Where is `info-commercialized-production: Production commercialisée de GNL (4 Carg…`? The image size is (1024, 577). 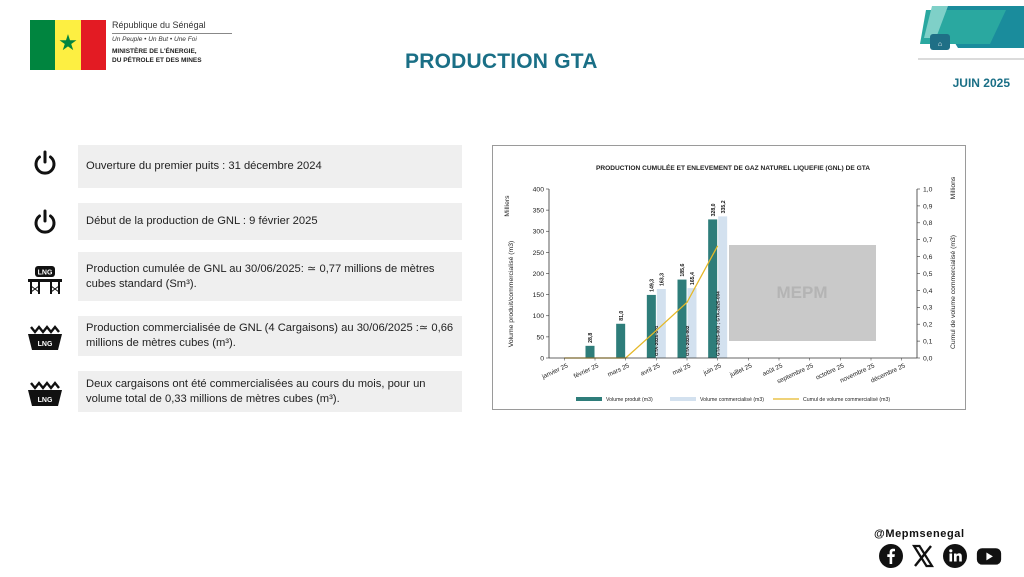 info-commercialized-production: Production commercialisée de GNL (4 Carg… is located at coordinates (270, 336).